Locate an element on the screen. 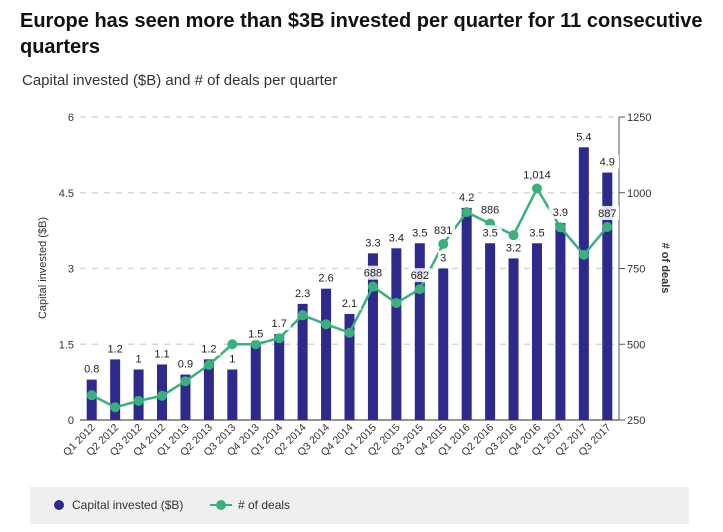 Image resolution: width=723 pixels, height=532 pixels. deals-label: 688 is located at coordinates (373, 274).